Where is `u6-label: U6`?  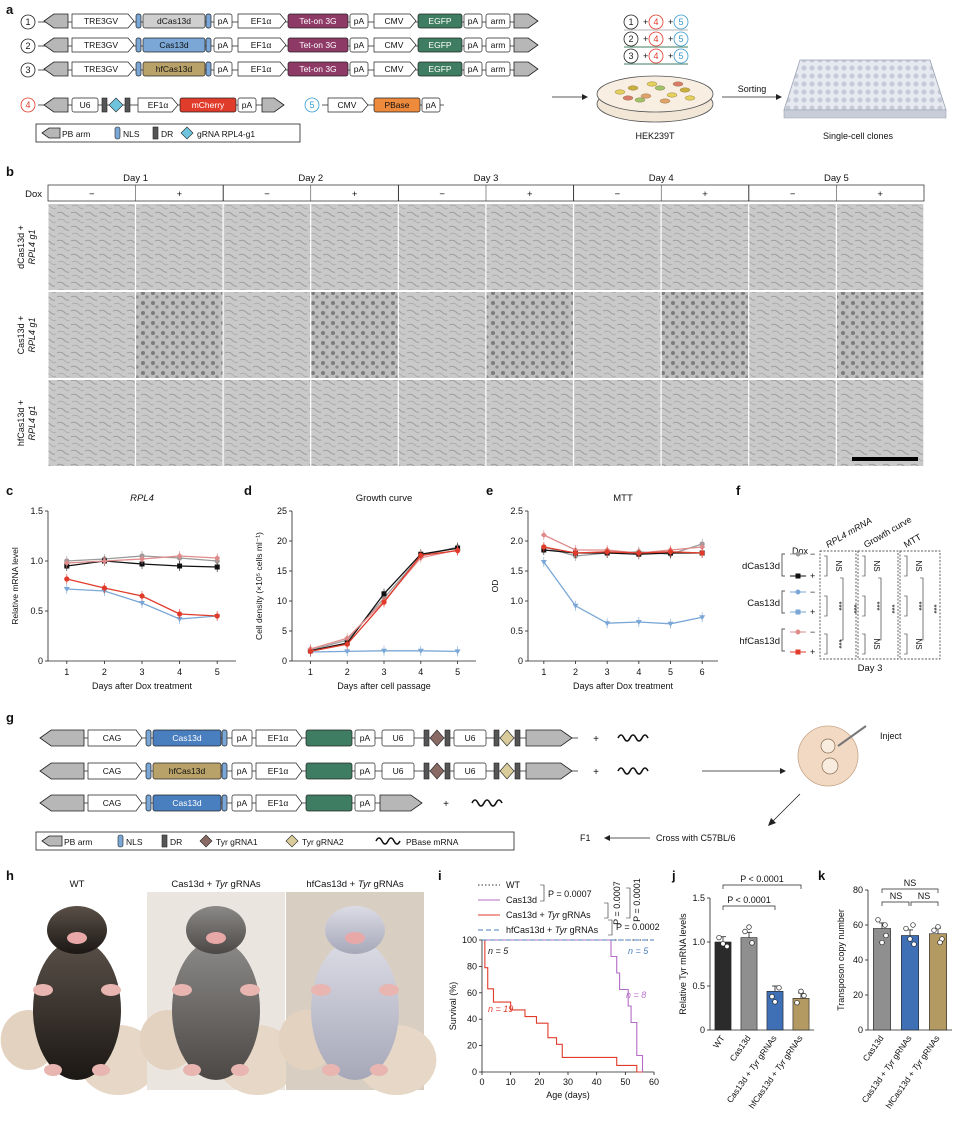 u6-label: U6 is located at coordinates (470, 771).